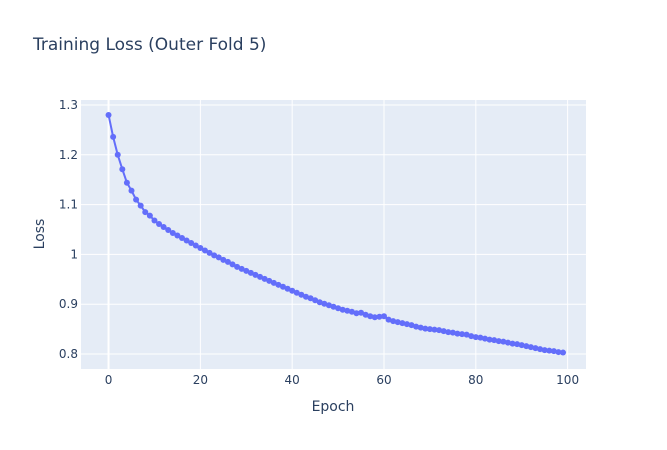 The height and width of the screenshot is (450, 667). Describe the element at coordinates (40, 234) in the screenshot. I see `y-axis-title: Loss` at that location.